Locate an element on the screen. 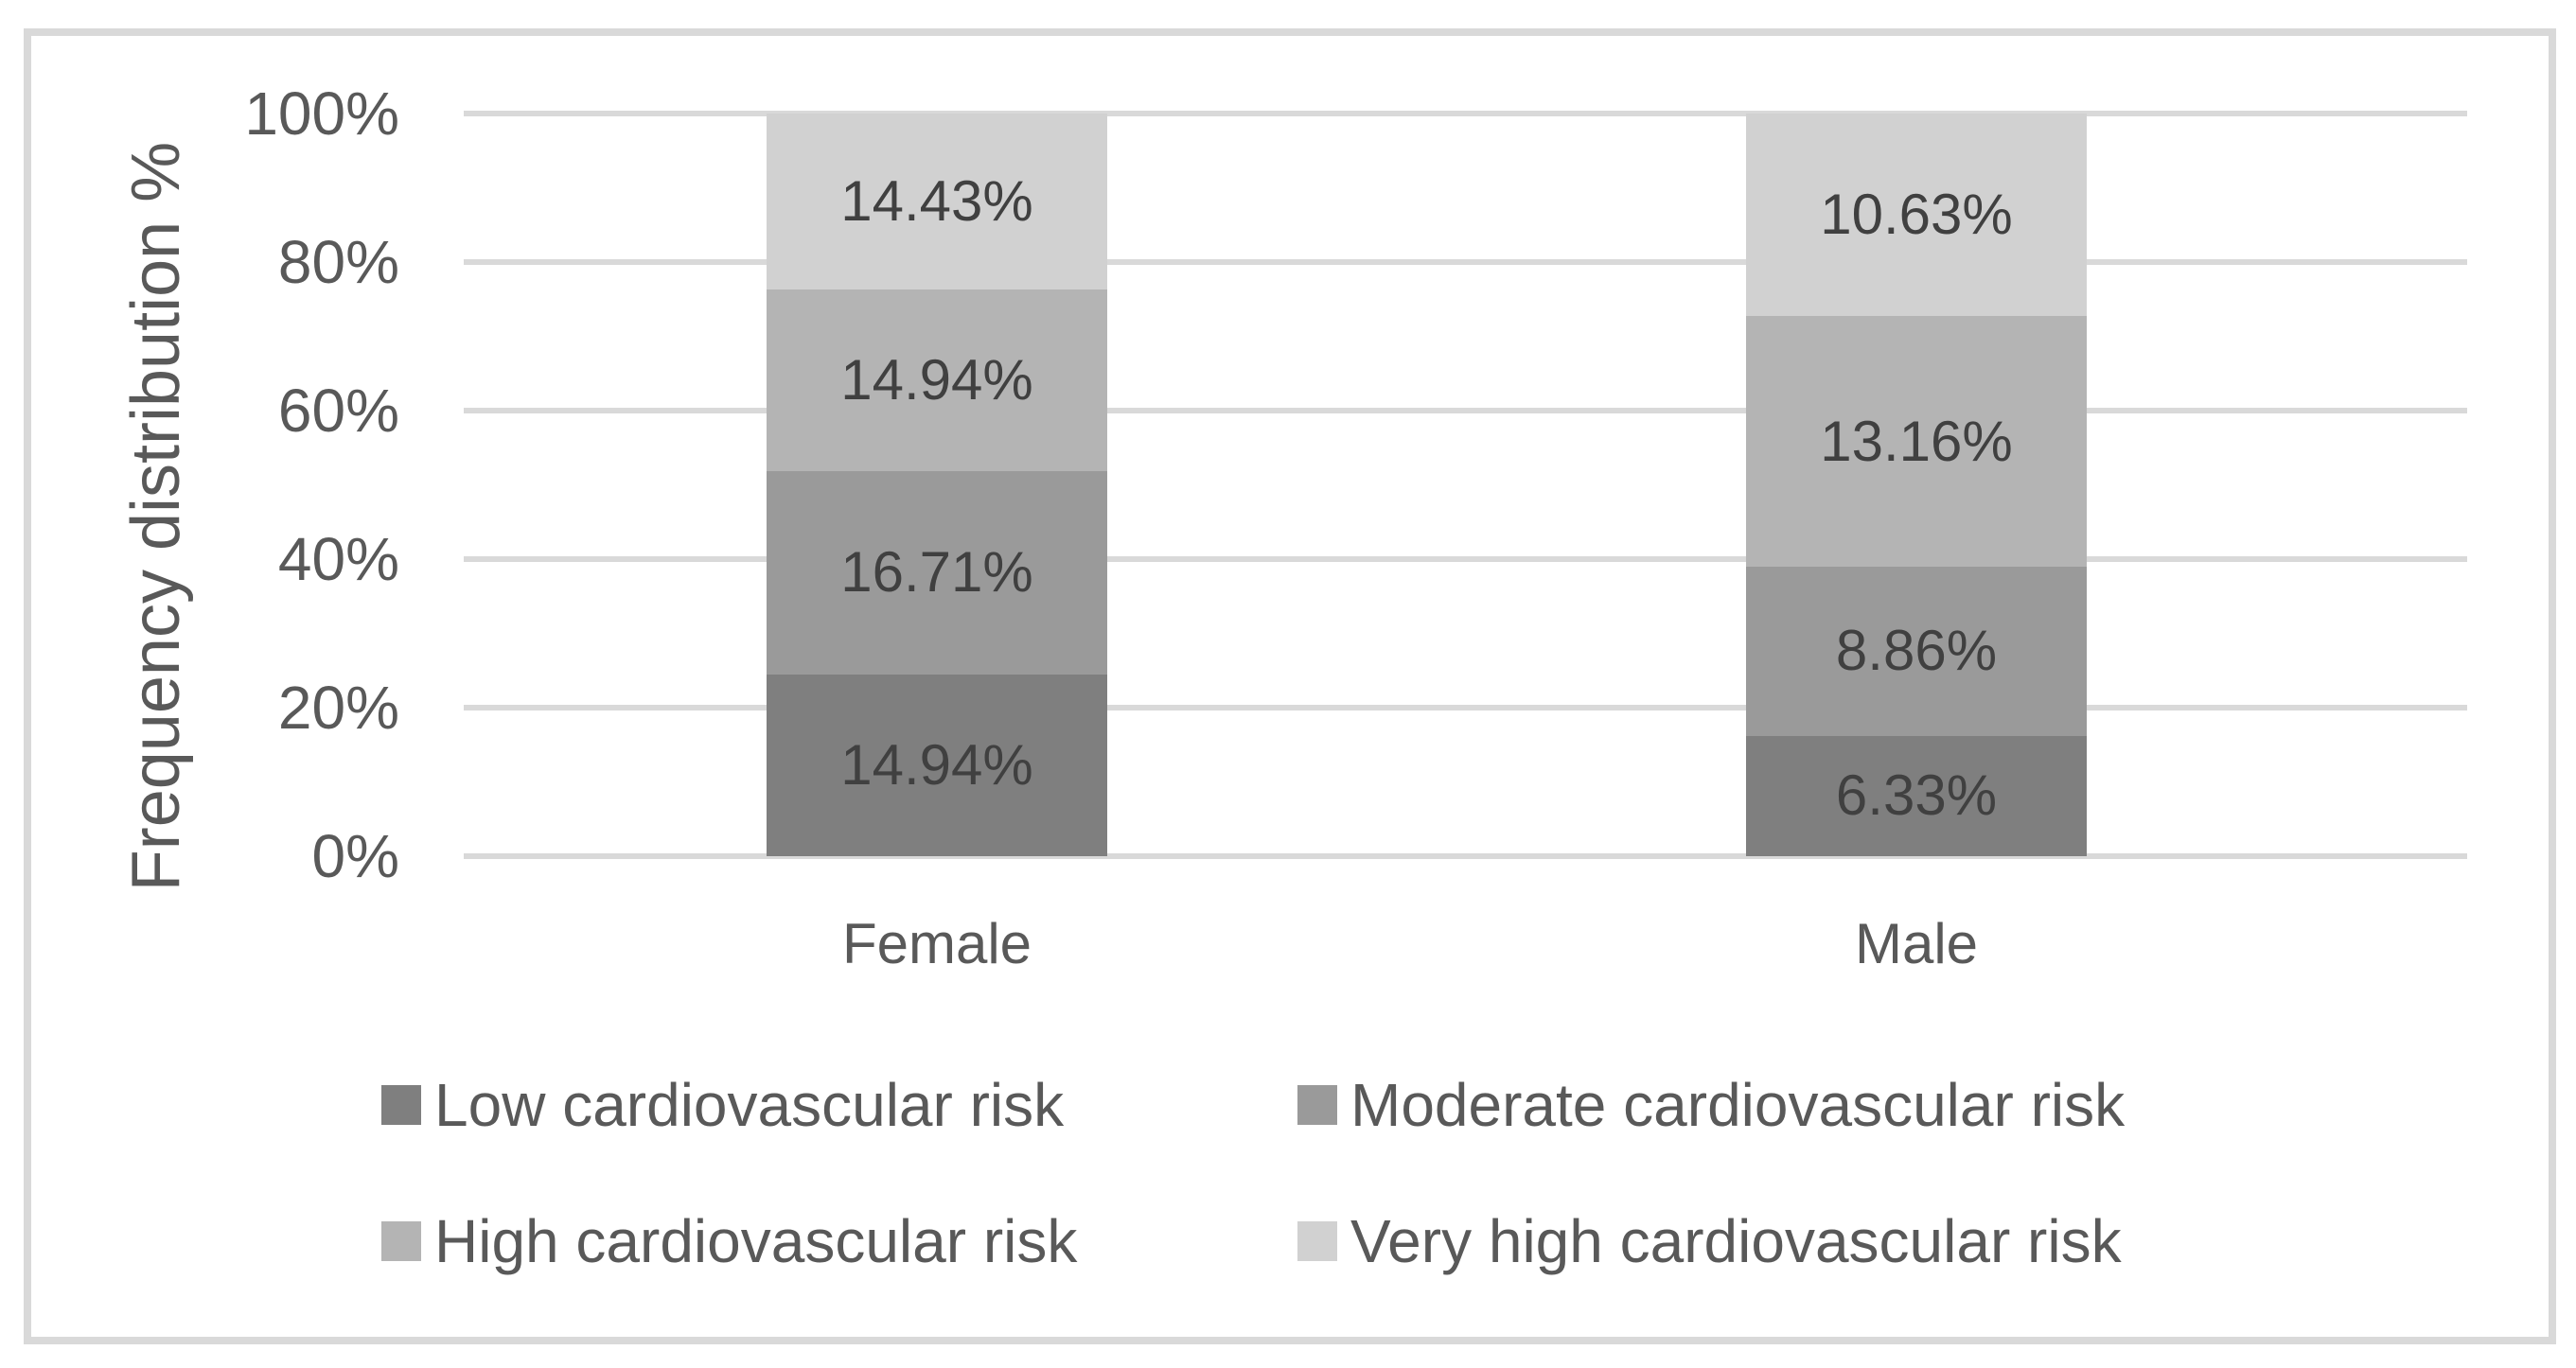  bar-column-male: 6.33% 8.86% 13.16% 10.63% is located at coordinates (1916, 485).